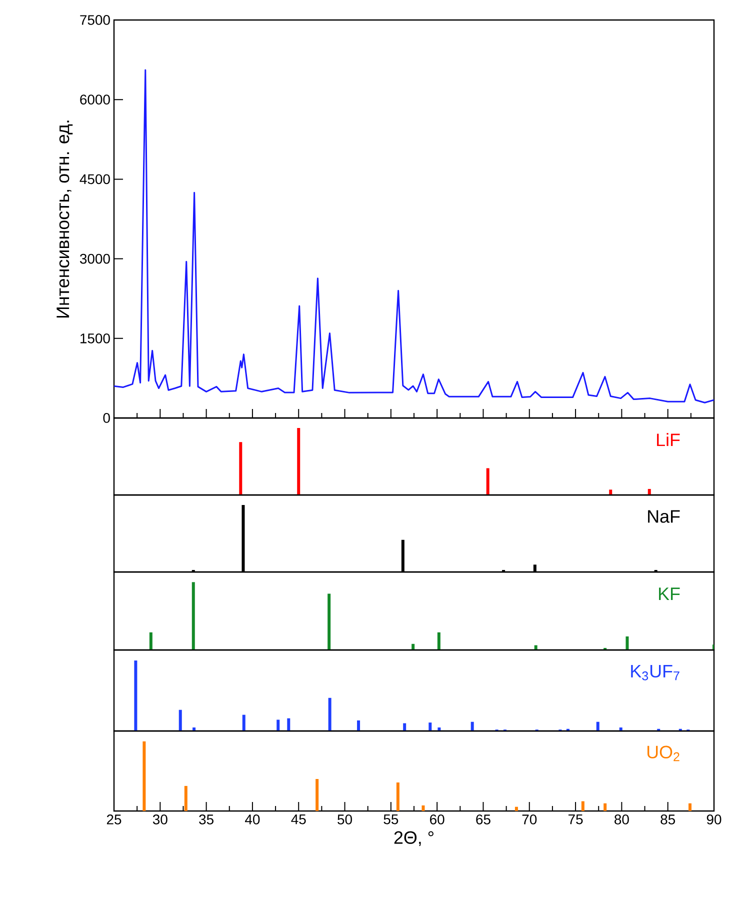 The height and width of the screenshot is (899, 730). What do you see at coordinates (714, 819) in the screenshot?
I see `x-tick-label: 90` at bounding box center [714, 819].